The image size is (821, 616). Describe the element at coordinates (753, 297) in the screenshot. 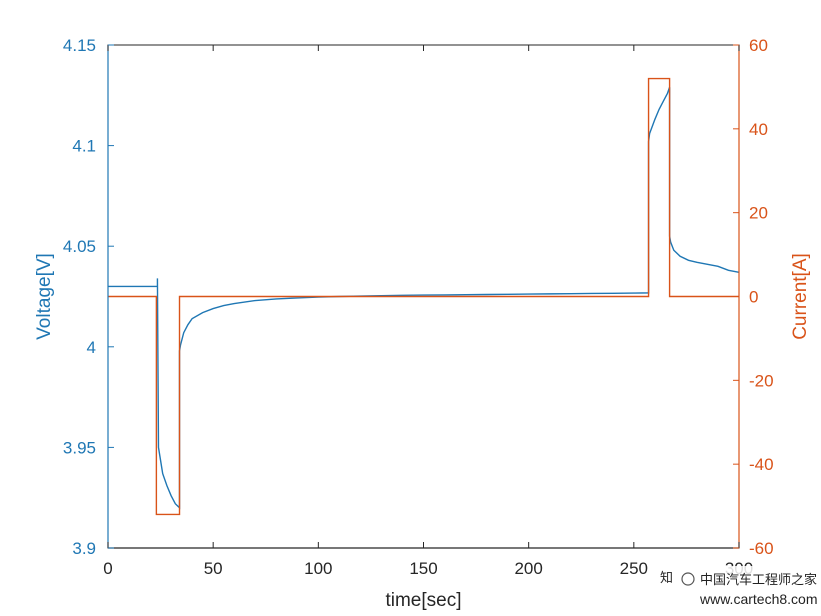

I see `y-right-tick-label: 0` at that location.